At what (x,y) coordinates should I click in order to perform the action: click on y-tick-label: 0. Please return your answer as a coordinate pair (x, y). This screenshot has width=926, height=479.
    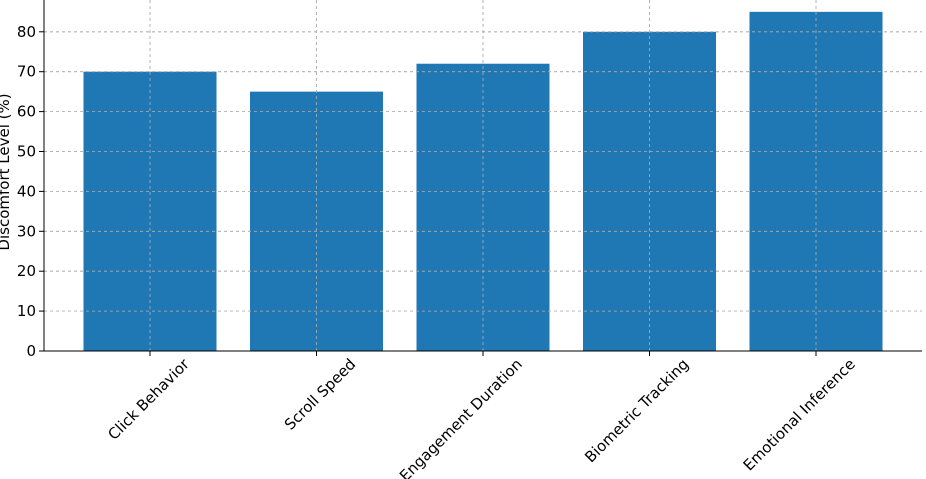
    Looking at the image, I should click on (31, 351).